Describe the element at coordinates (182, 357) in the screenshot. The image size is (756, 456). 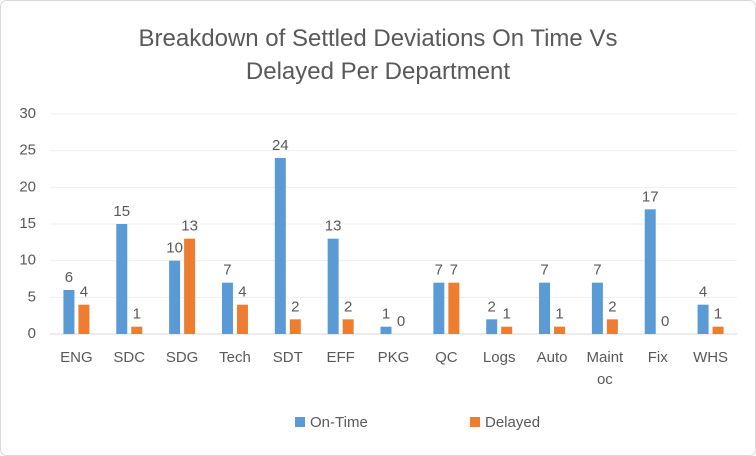
I see `x-tick-label: SDG` at that location.